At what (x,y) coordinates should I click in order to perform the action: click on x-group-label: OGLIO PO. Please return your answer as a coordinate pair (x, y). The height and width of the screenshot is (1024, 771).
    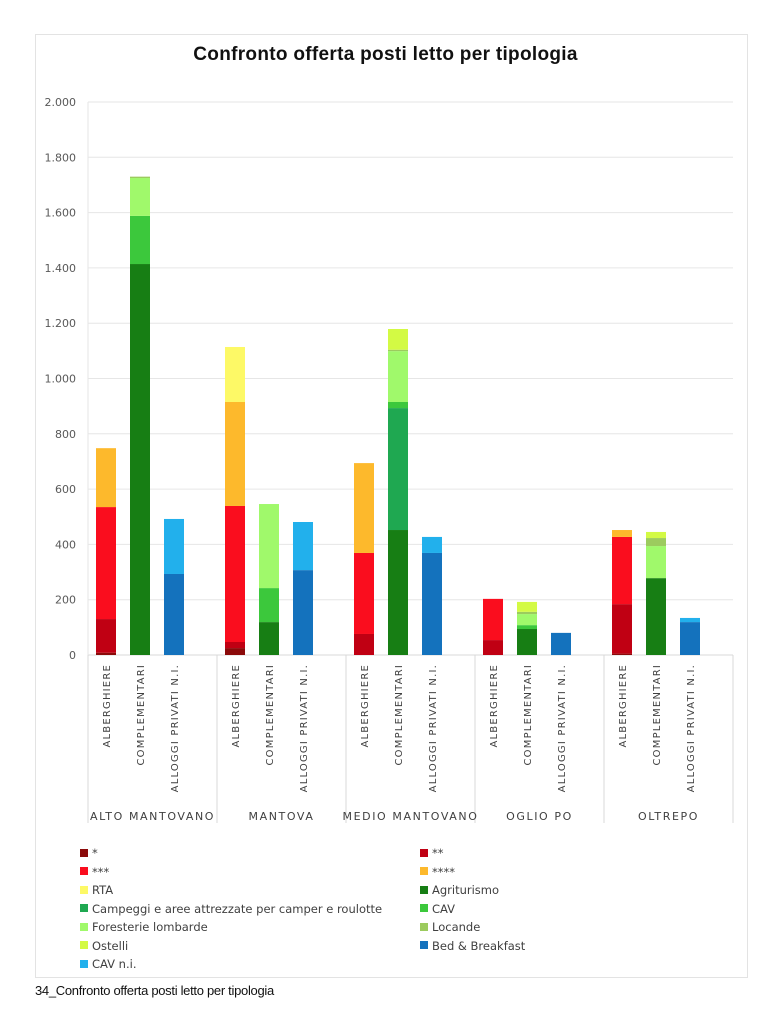
    Looking at the image, I should click on (539, 816).